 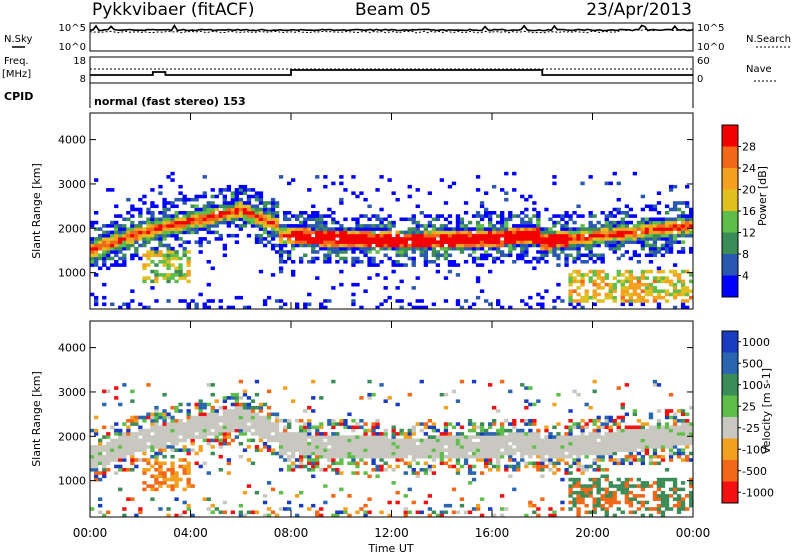 What do you see at coordinates (756, 342) in the screenshot?
I see `colorbar-tick-label: 1000` at bounding box center [756, 342].